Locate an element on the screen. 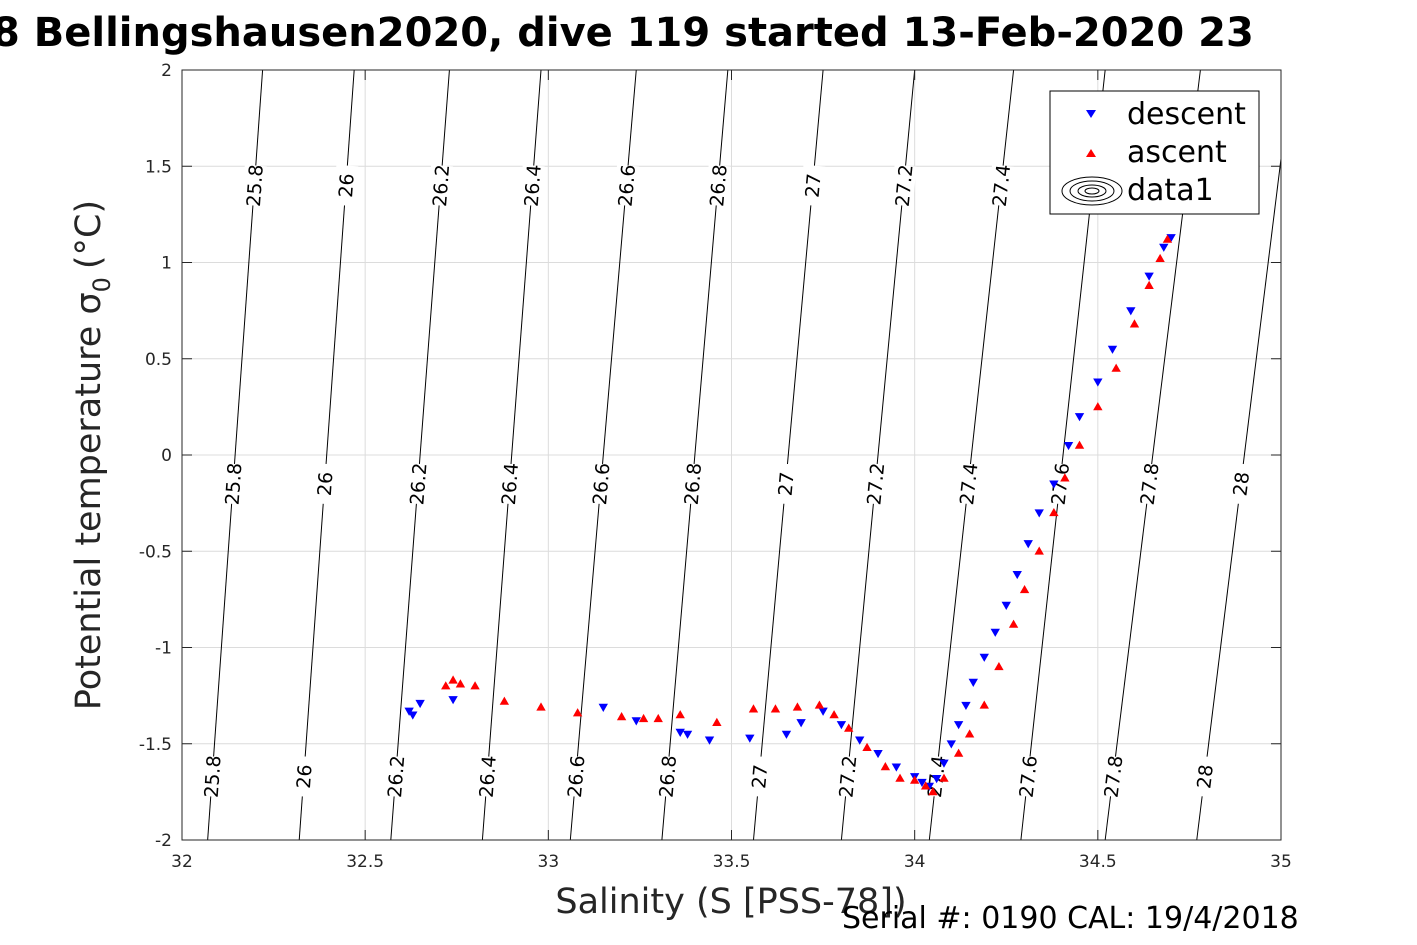  contour-label: 27.8 is located at coordinates (1113, 776).